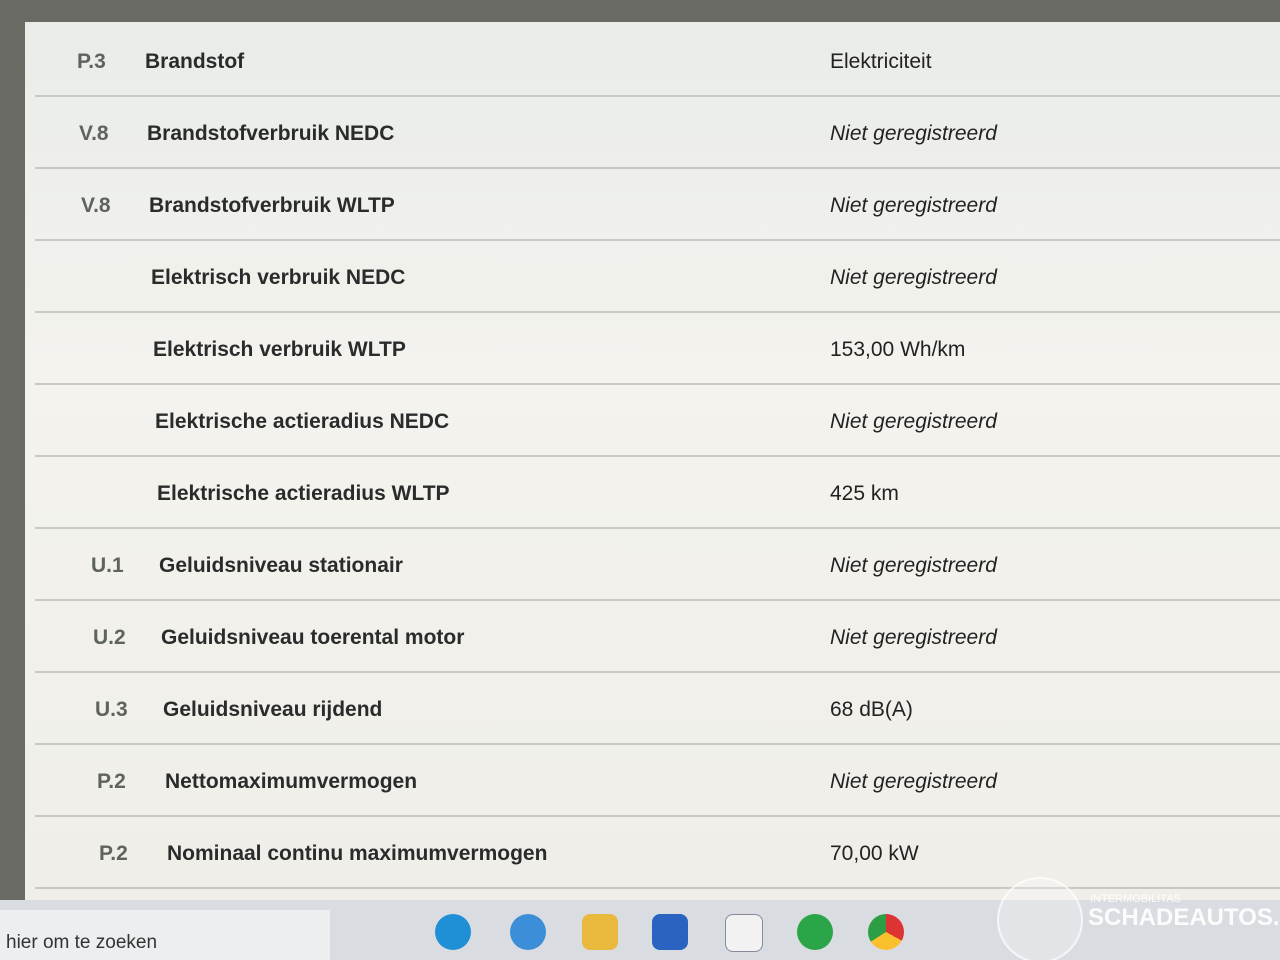  I want to click on table-row: Elektrische actieradius WLTP 425 km, so click(657, 491).